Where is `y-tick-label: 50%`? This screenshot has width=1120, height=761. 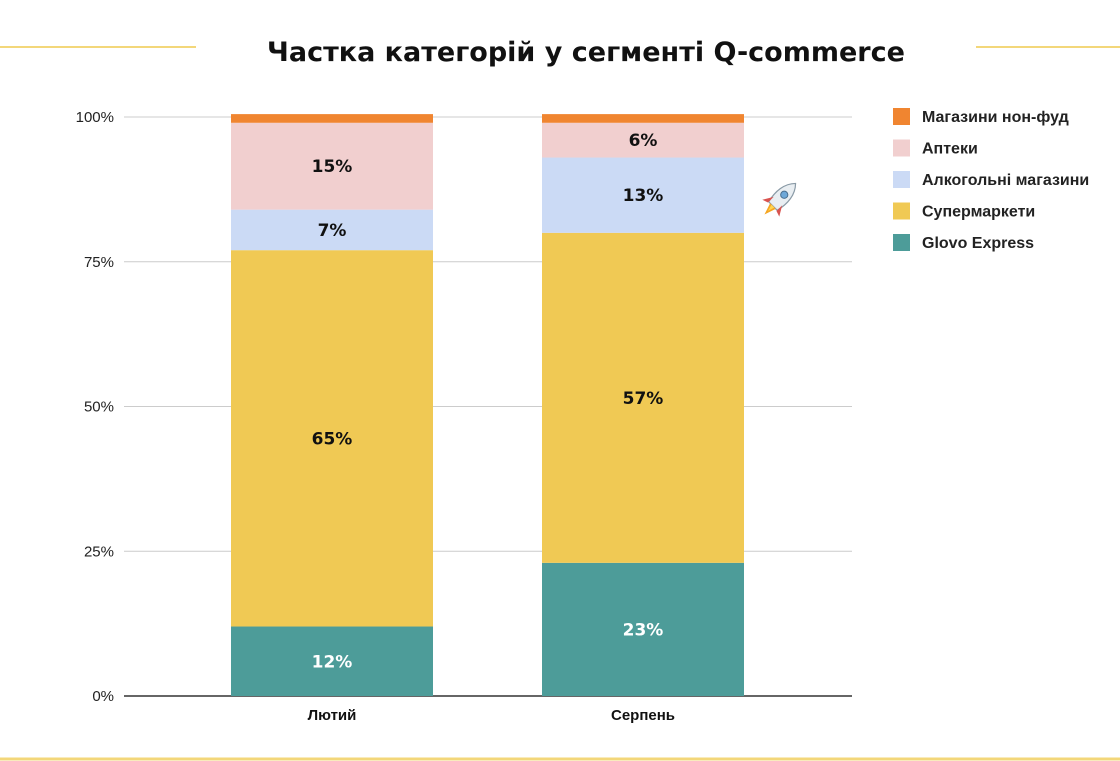 y-tick-label: 50% is located at coordinates (99, 407).